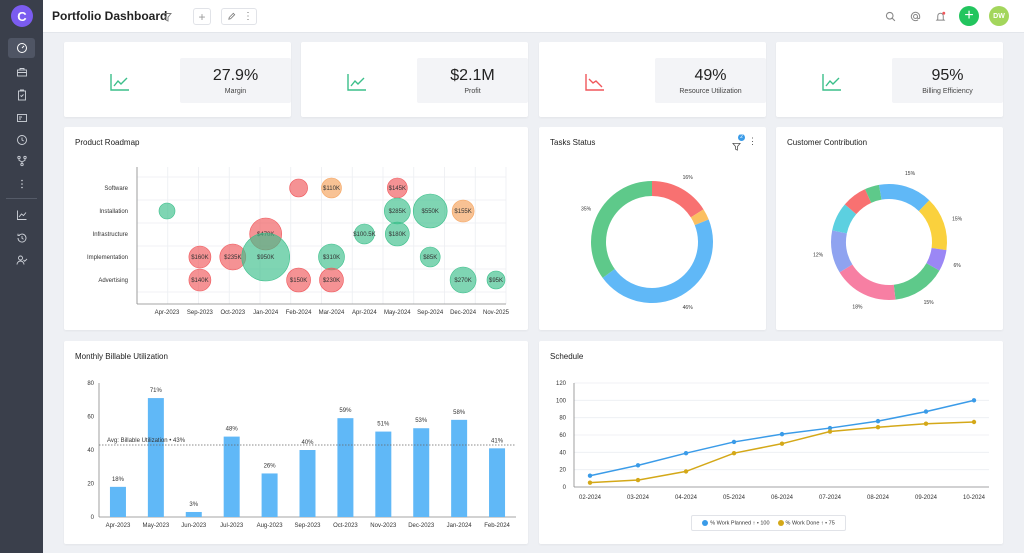 The width and height of the screenshot is (1024, 553). What do you see at coordinates (878, 498) in the screenshot?
I see `x-tick-label: 08-2024` at bounding box center [878, 498].